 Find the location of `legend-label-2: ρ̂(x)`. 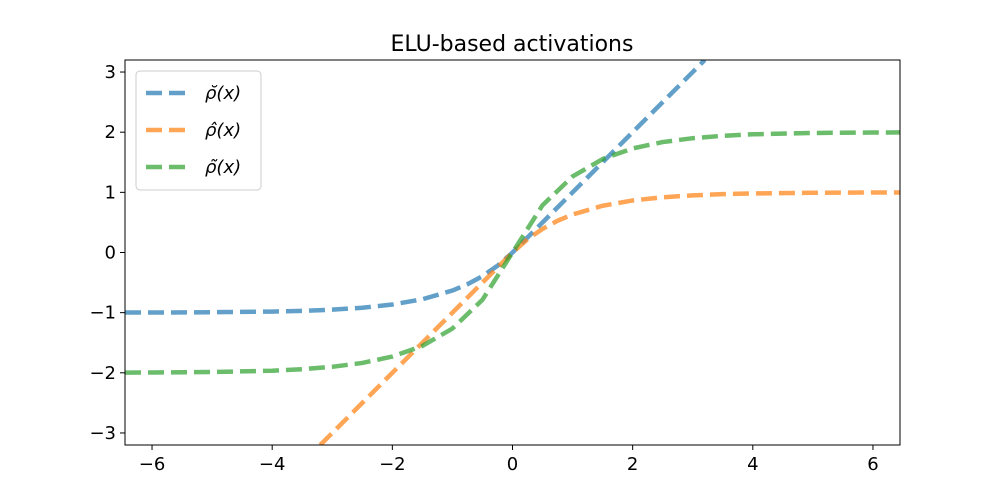

legend-label-2: ρ̂(x) is located at coordinates (223, 130).